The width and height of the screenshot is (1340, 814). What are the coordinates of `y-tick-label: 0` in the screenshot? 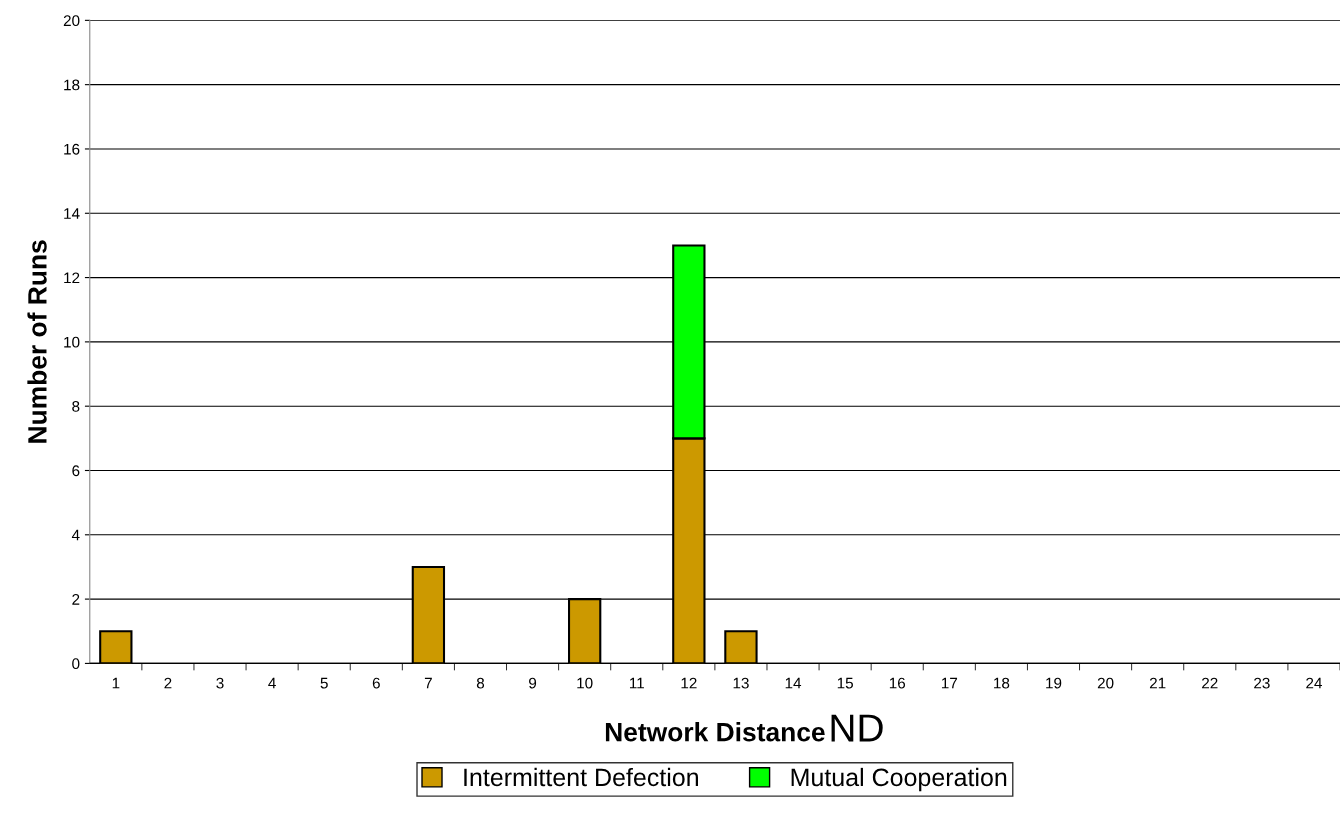 It's located at (76, 664).